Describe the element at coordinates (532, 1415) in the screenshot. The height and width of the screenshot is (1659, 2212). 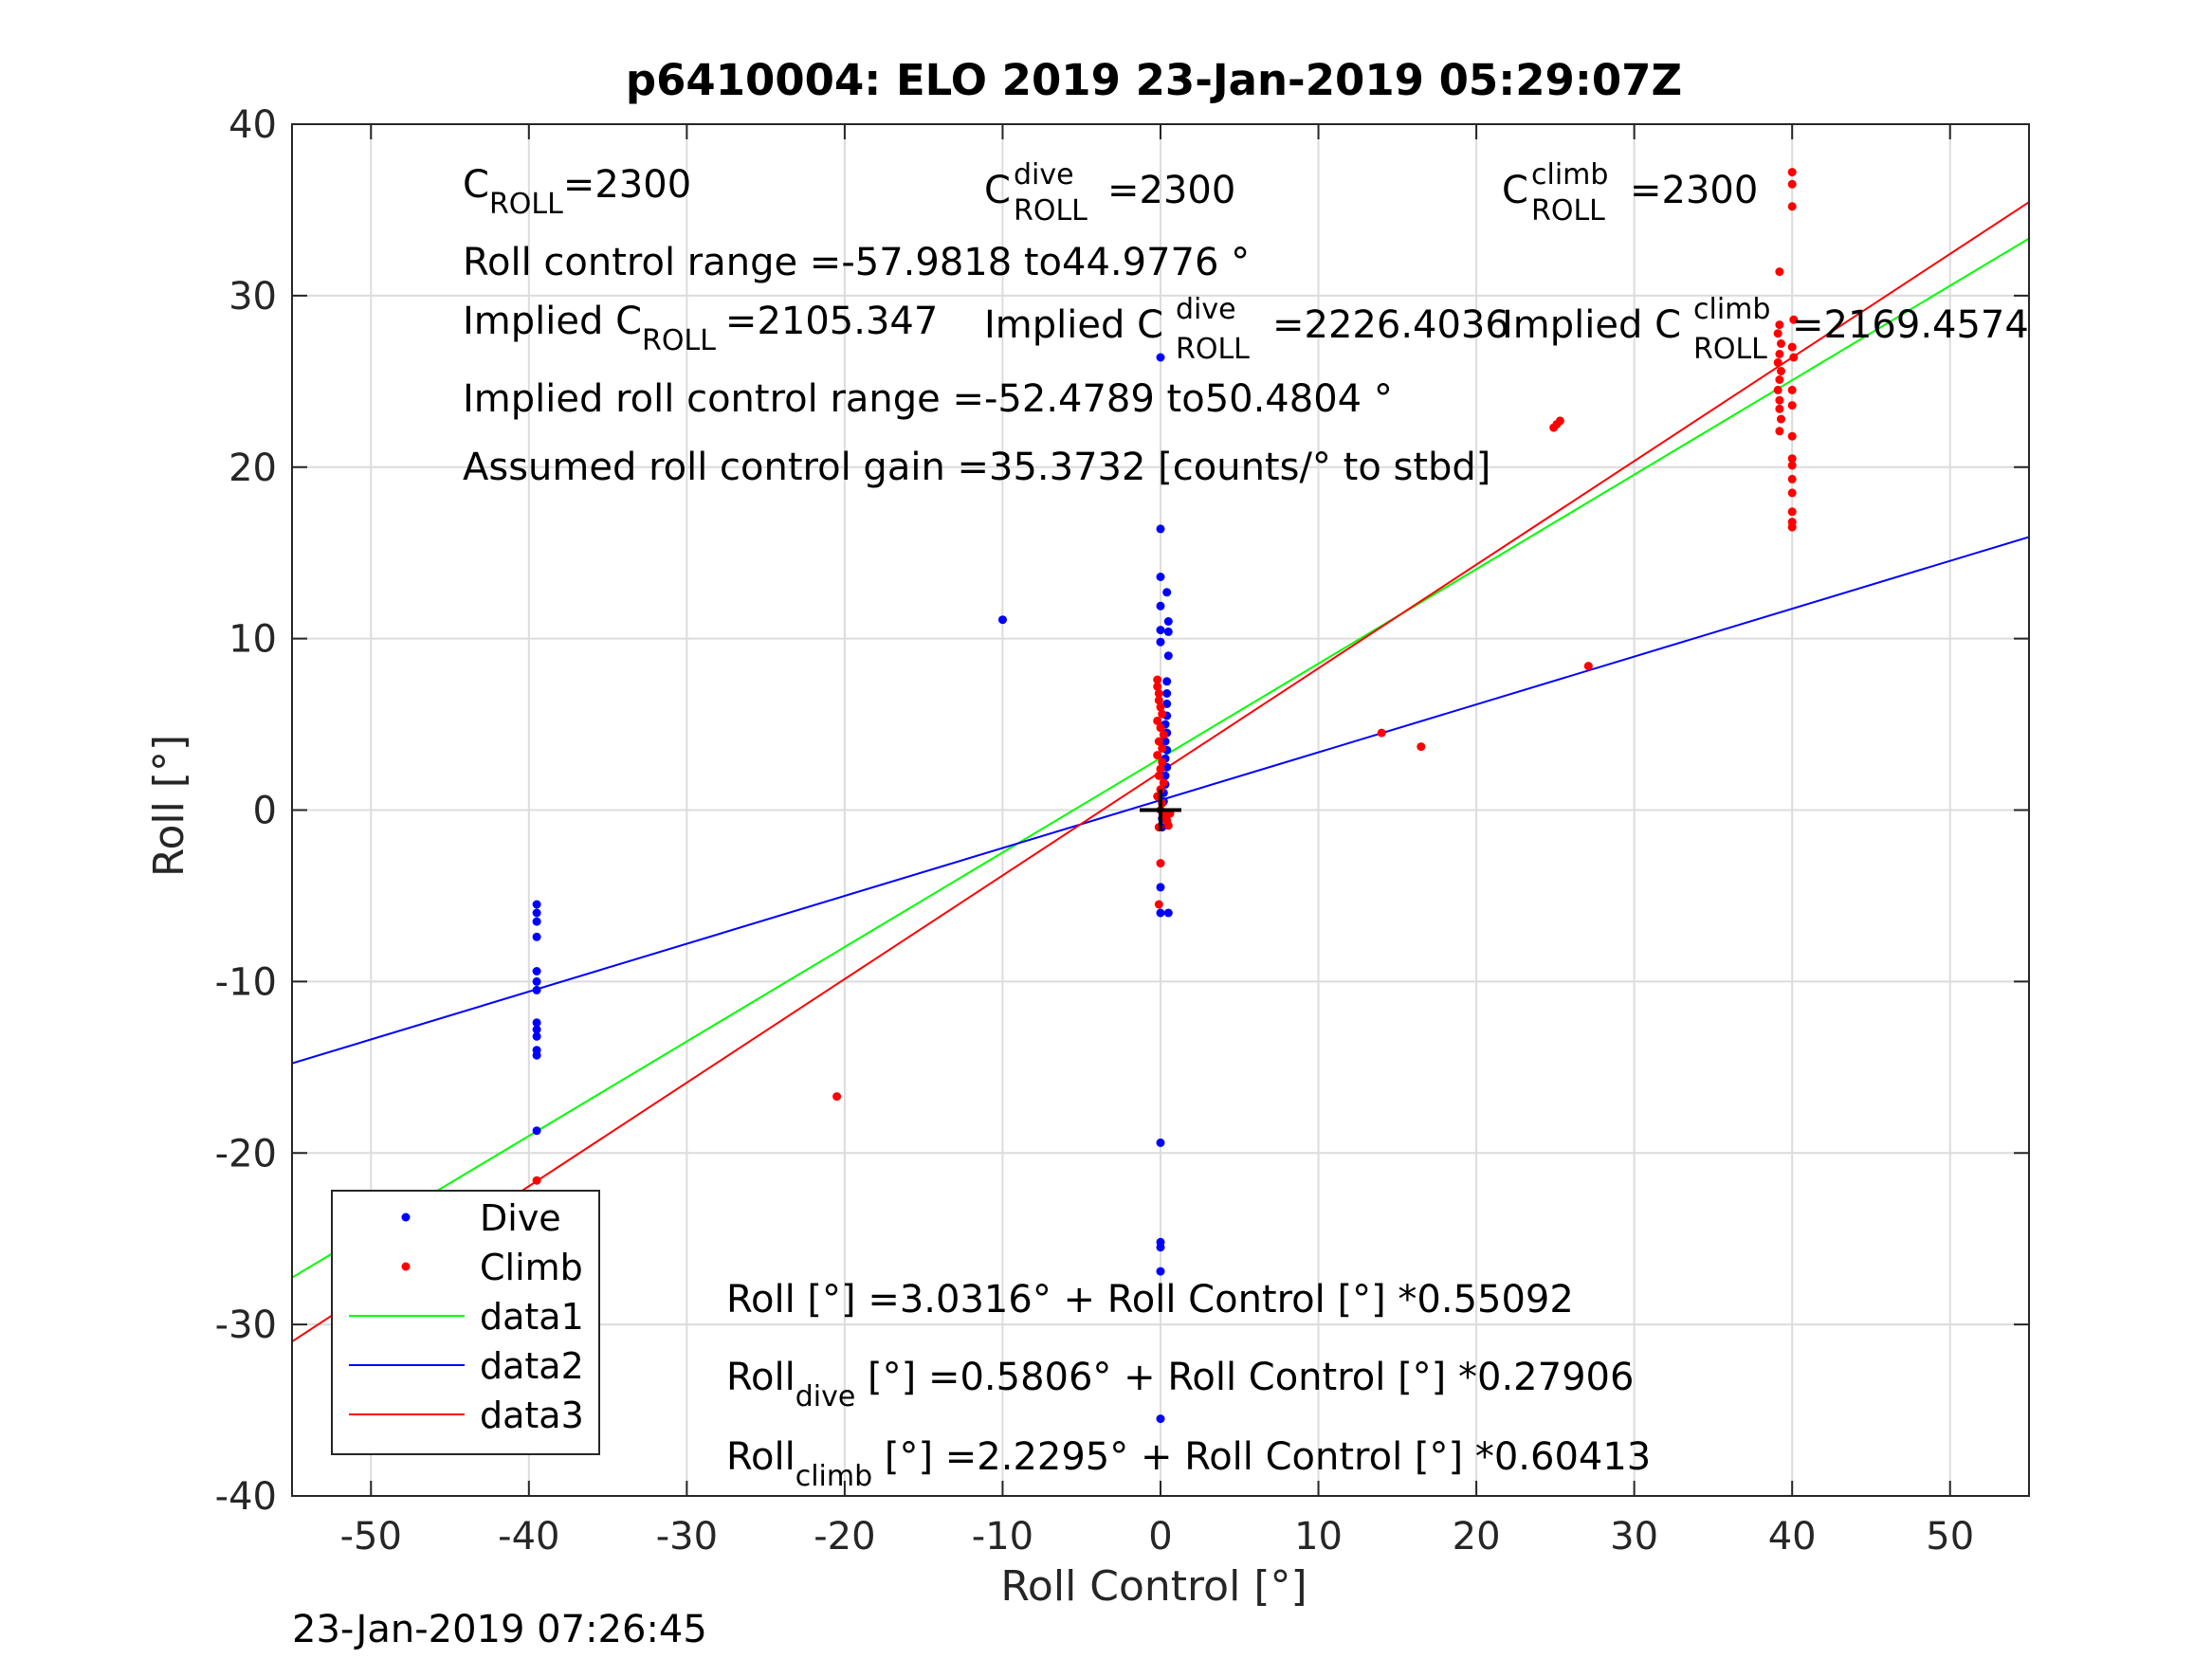
I see `legend-label: data3` at that location.